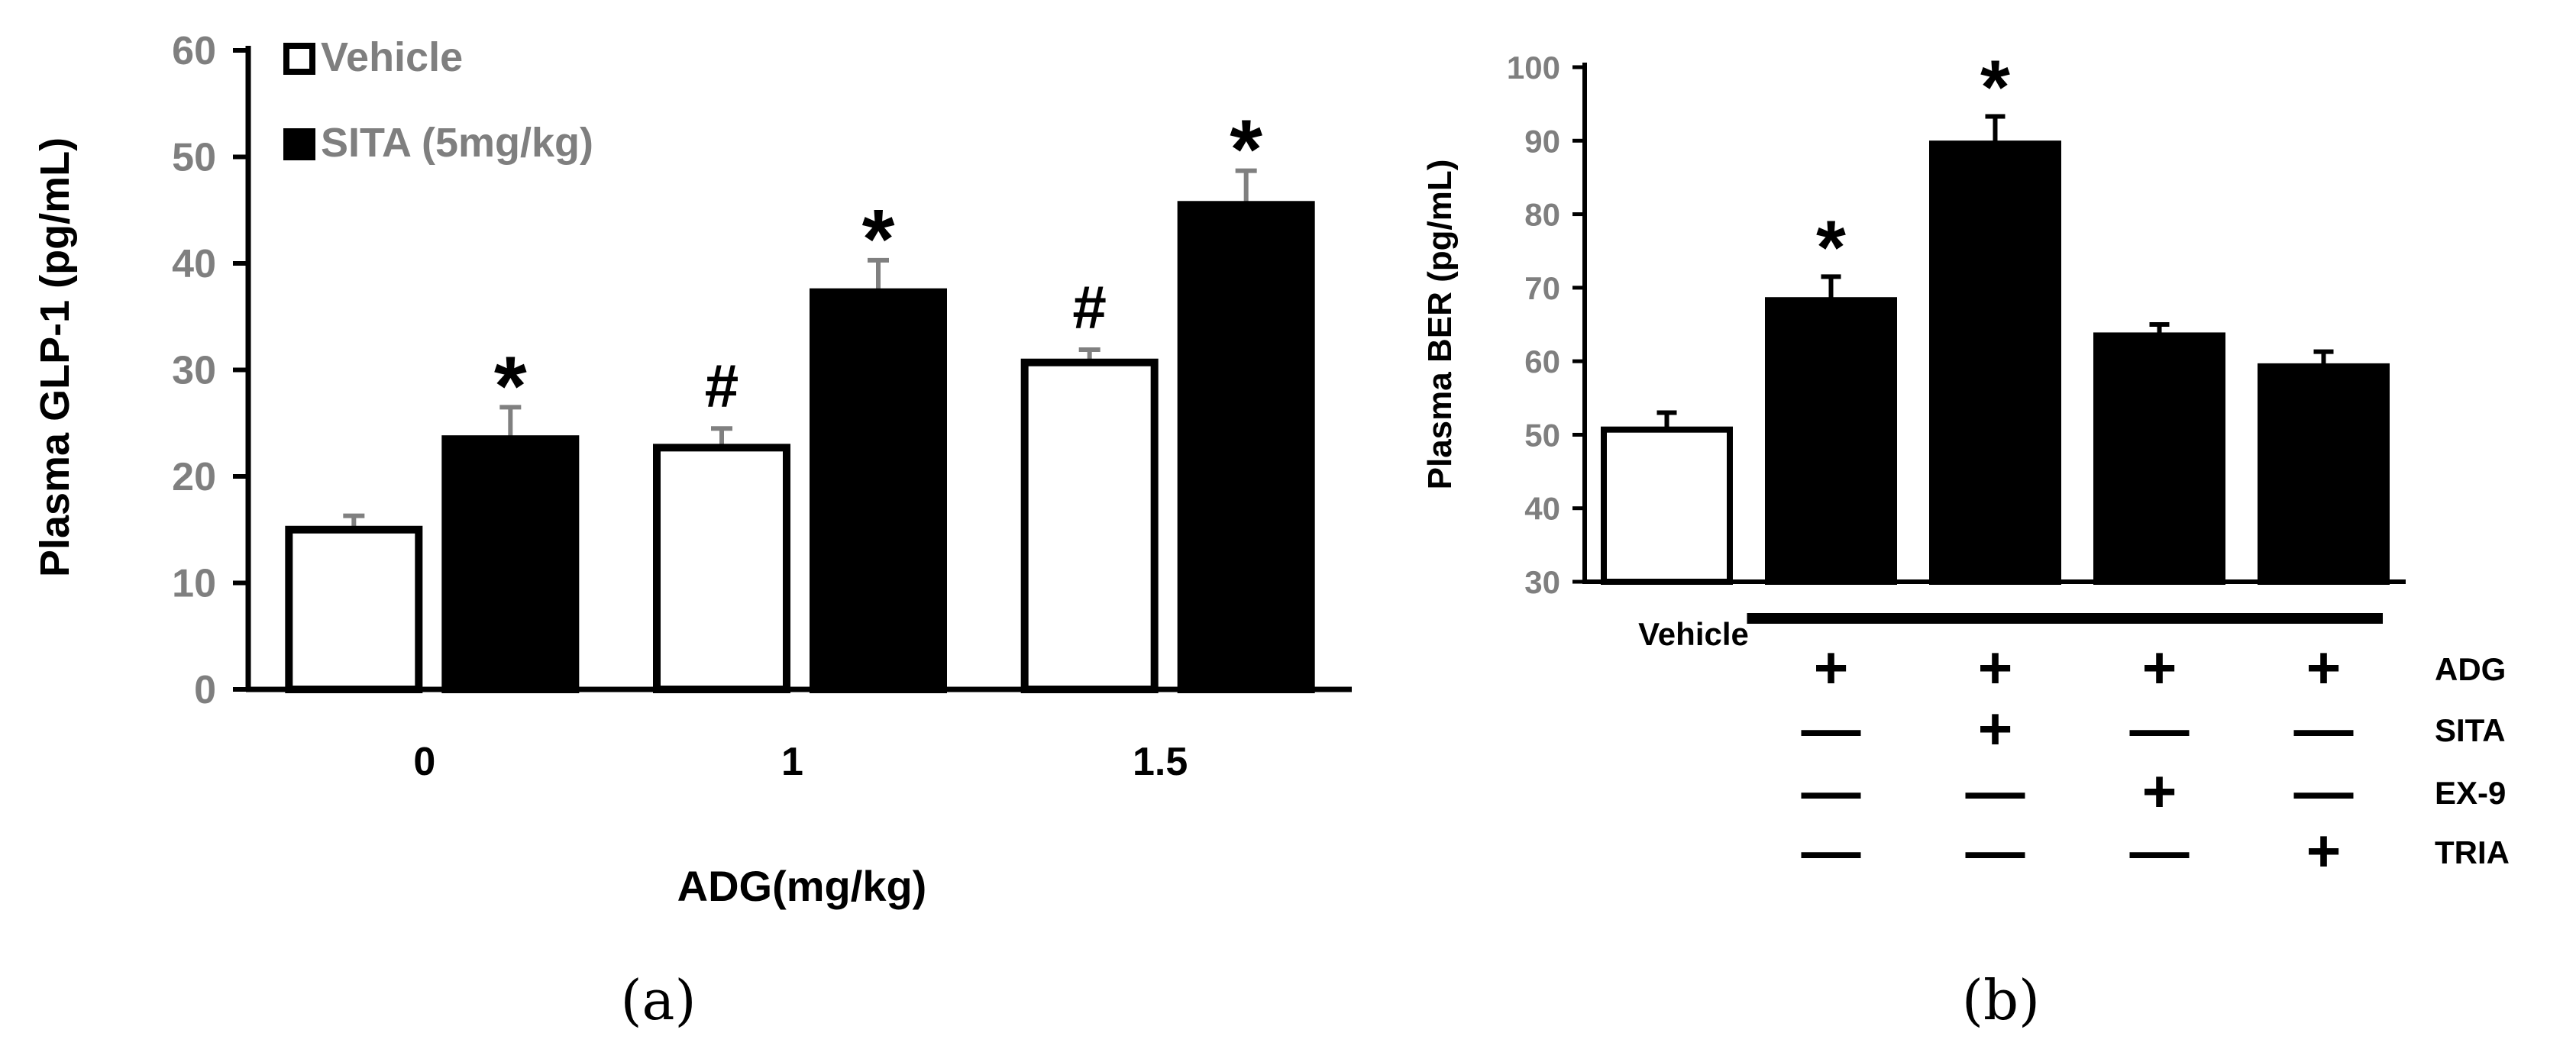  I want to click on treatment-label: SITA, so click(2470, 730).